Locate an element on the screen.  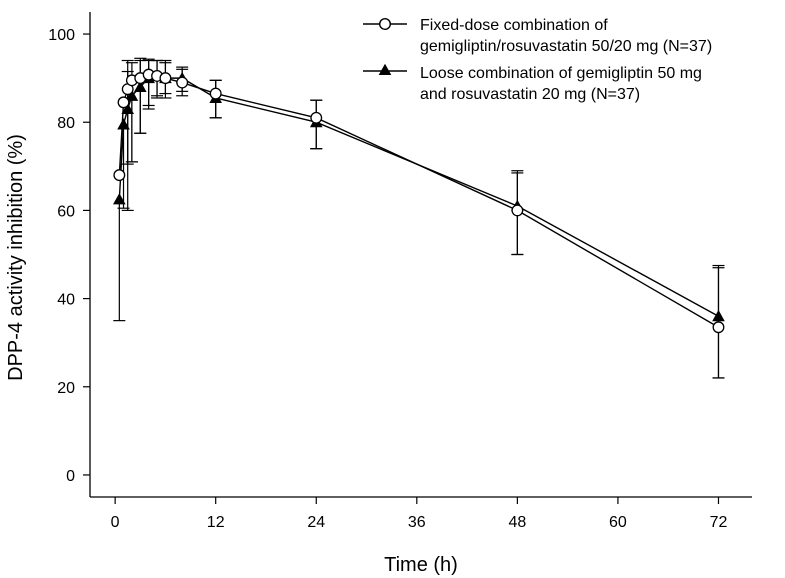
y-tick-label: 100 is located at coordinates (61, 35).